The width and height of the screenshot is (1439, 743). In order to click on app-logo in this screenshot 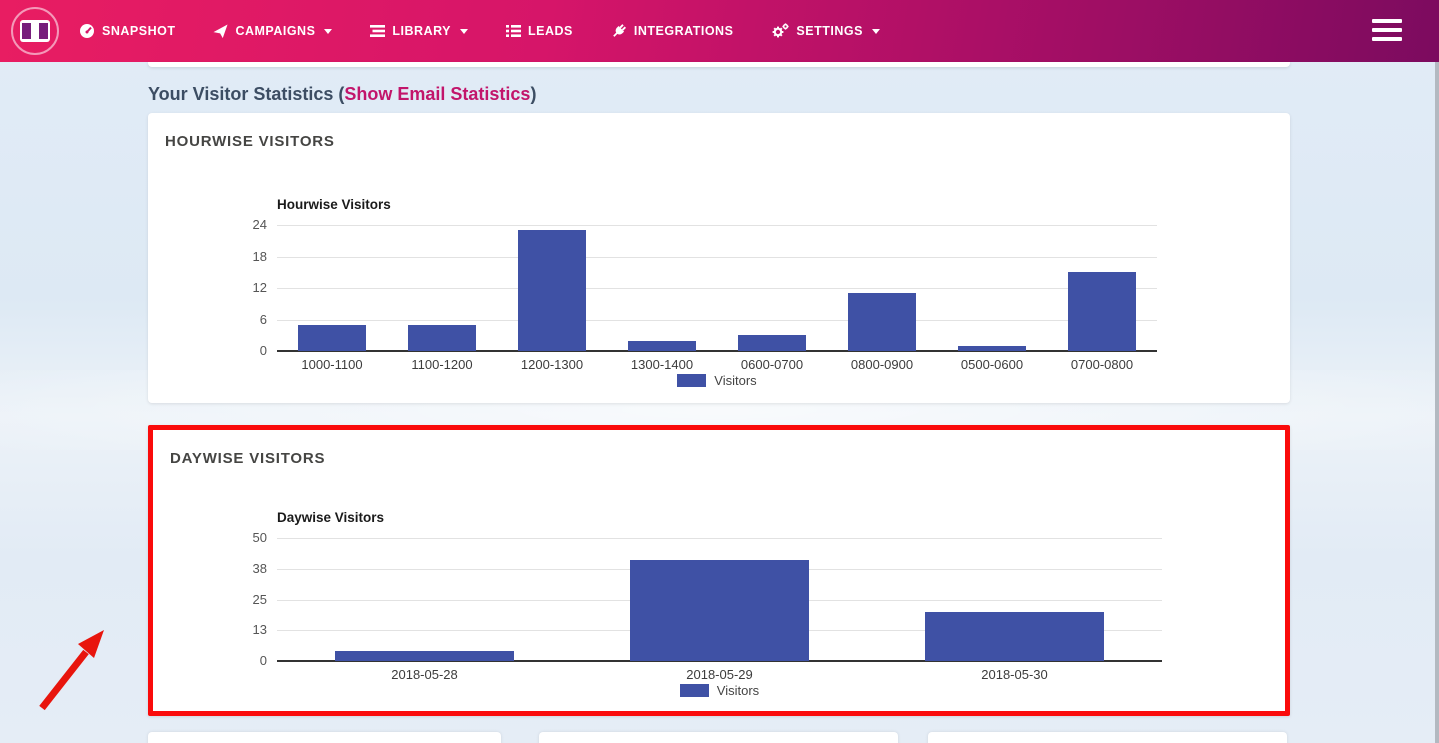, I will do `click(35, 31)`.